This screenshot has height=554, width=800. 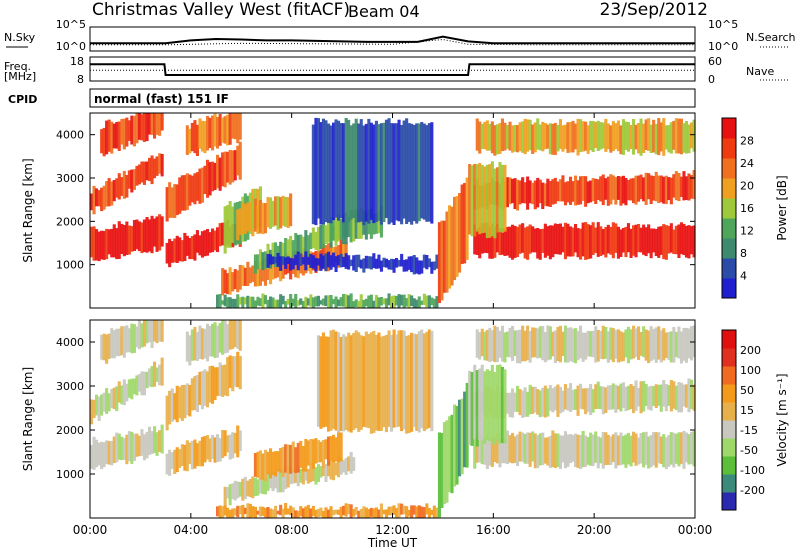 What do you see at coordinates (71, 46) in the screenshot?
I see `noise-tick-left: 10^0` at bounding box center [71, 46].